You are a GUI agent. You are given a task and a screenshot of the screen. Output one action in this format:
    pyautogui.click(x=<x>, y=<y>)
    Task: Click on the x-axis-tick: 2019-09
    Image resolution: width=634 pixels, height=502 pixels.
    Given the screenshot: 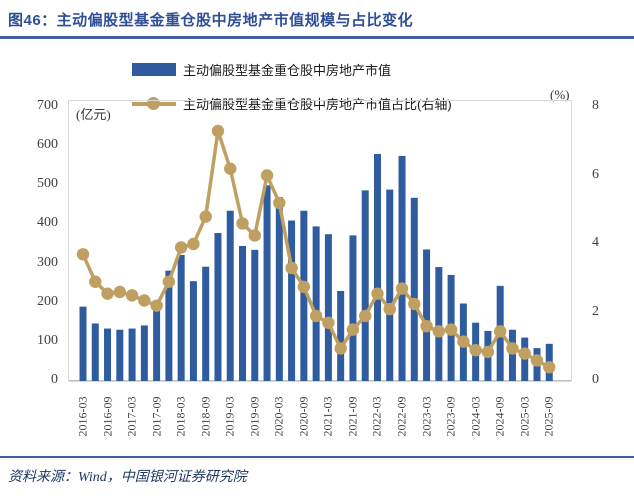 What is the action you would take?
    pyautogui.click(x=254, y=416)
    